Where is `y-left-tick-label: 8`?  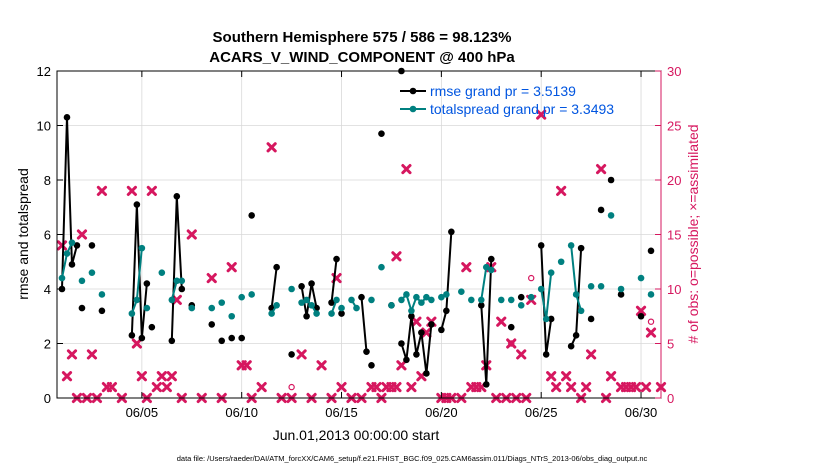
y-left-tick-label: 8 is located at coordinates (47, 180).